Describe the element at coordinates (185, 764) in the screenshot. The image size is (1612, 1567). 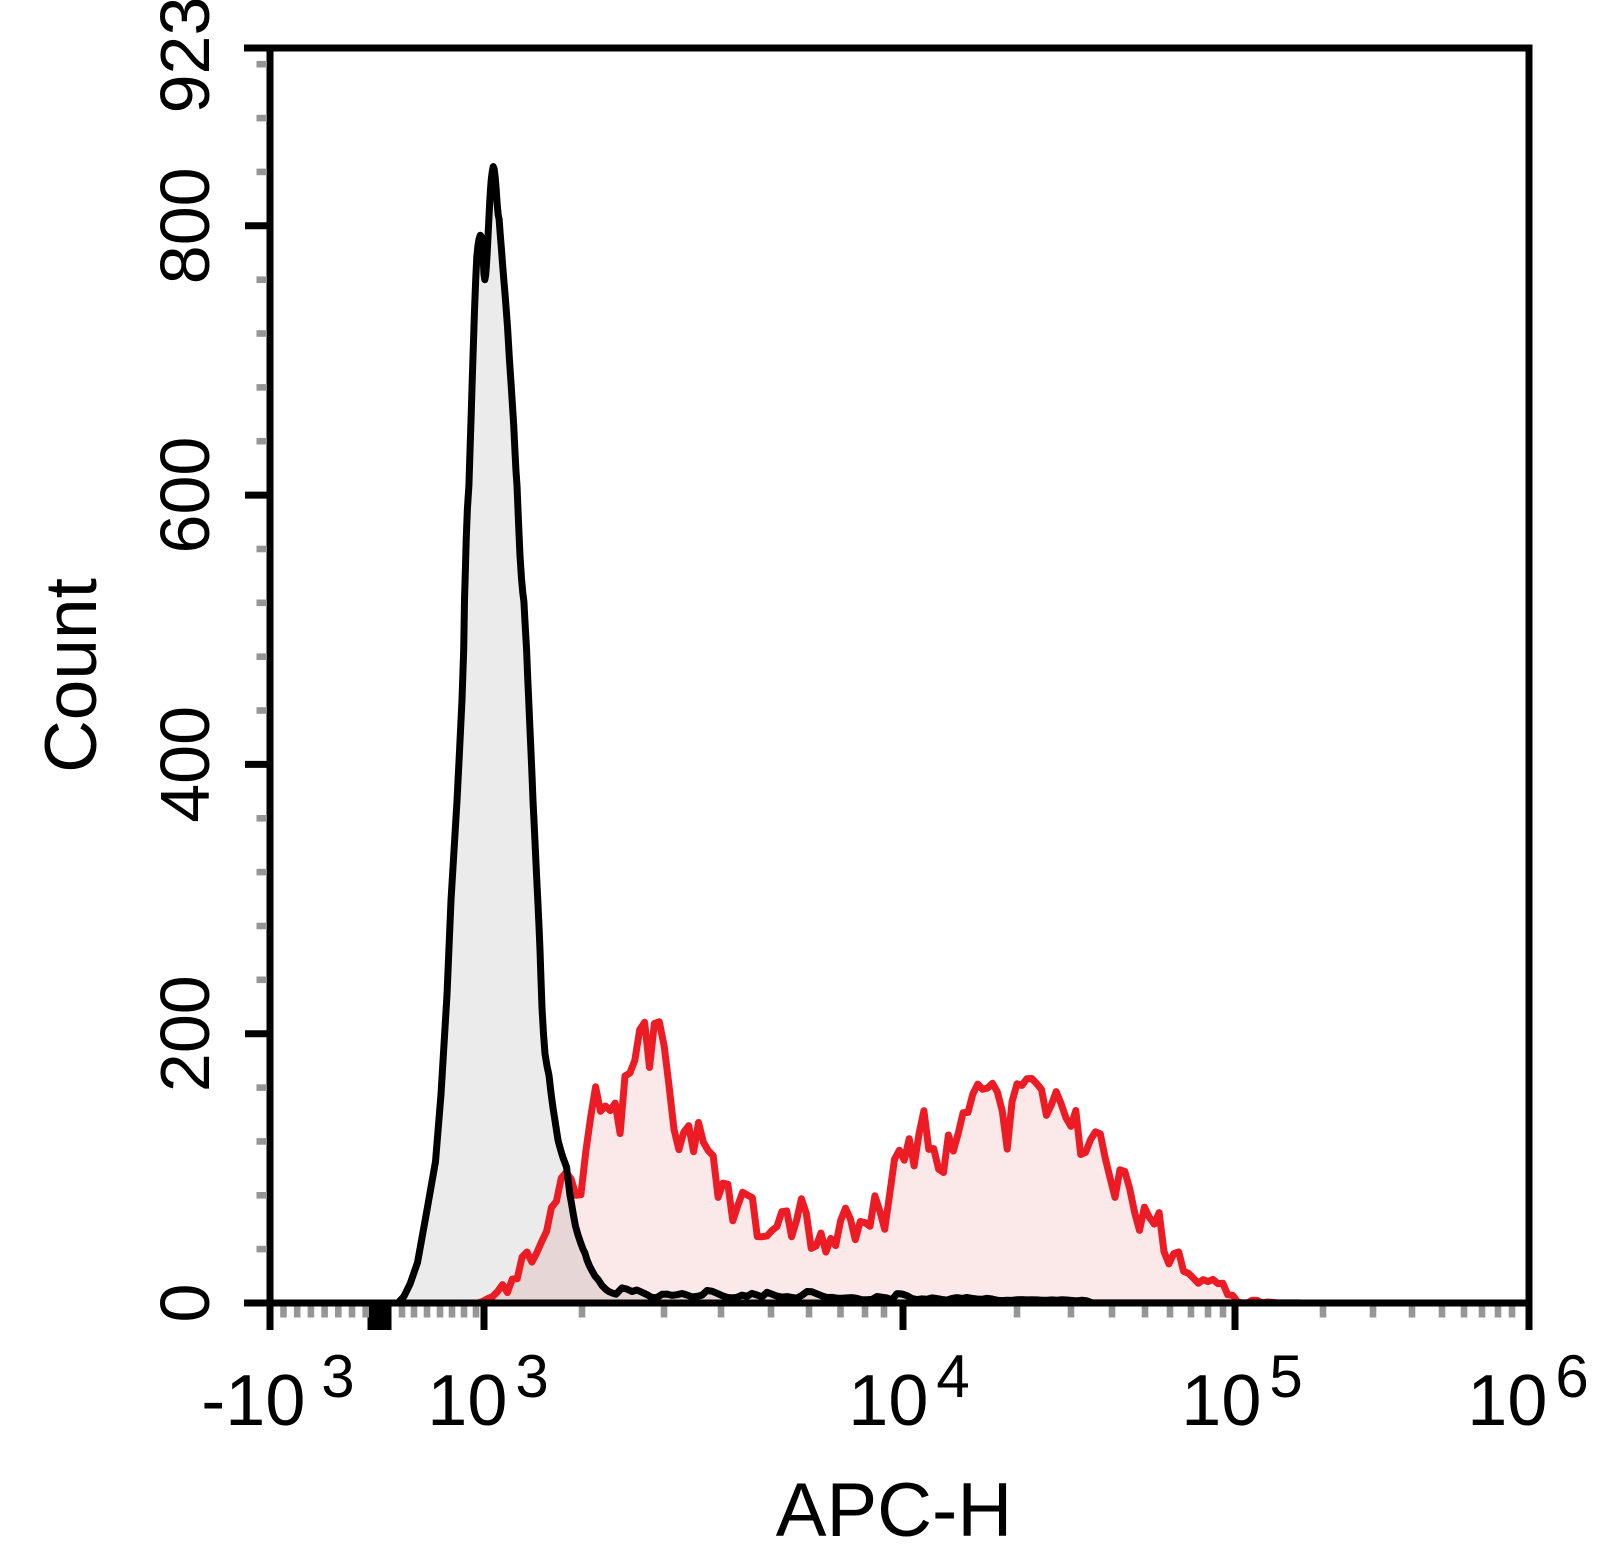
I see `svg-text: 400` at that location.